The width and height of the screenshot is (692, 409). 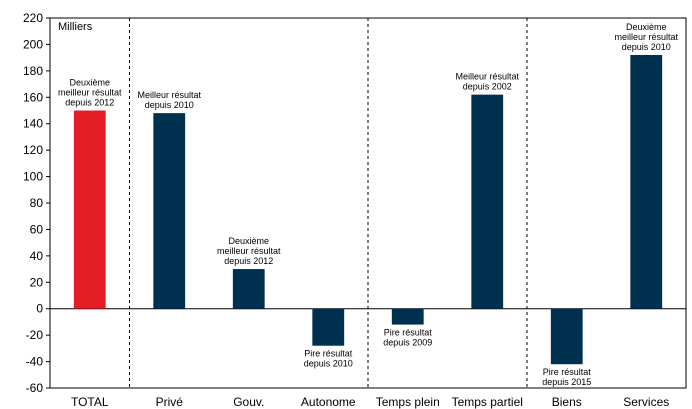 I want to click on x-tick-label: Biens, so click(x=567, y=402).